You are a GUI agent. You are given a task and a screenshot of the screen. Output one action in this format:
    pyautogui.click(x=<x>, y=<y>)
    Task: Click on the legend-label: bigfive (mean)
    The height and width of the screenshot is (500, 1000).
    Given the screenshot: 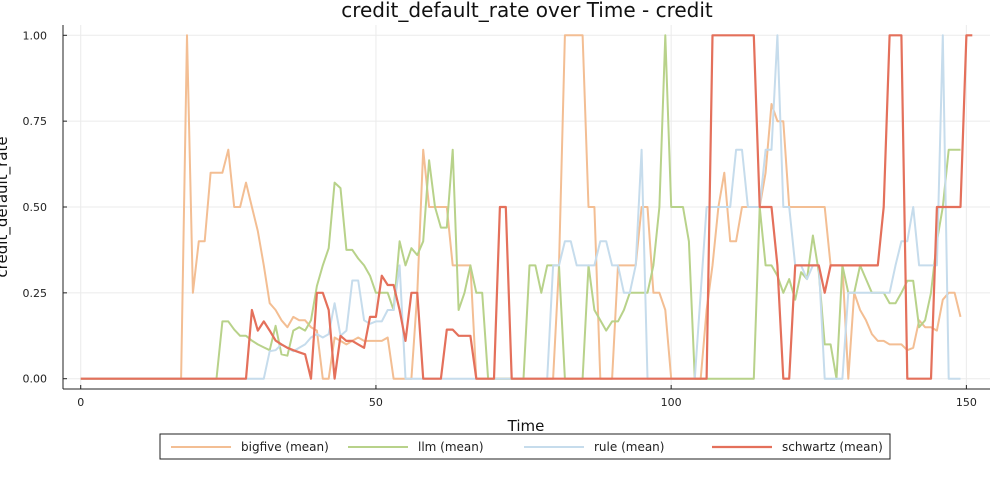 What is the action you would take?
    pyautogui.click(x=285, y=447)
    